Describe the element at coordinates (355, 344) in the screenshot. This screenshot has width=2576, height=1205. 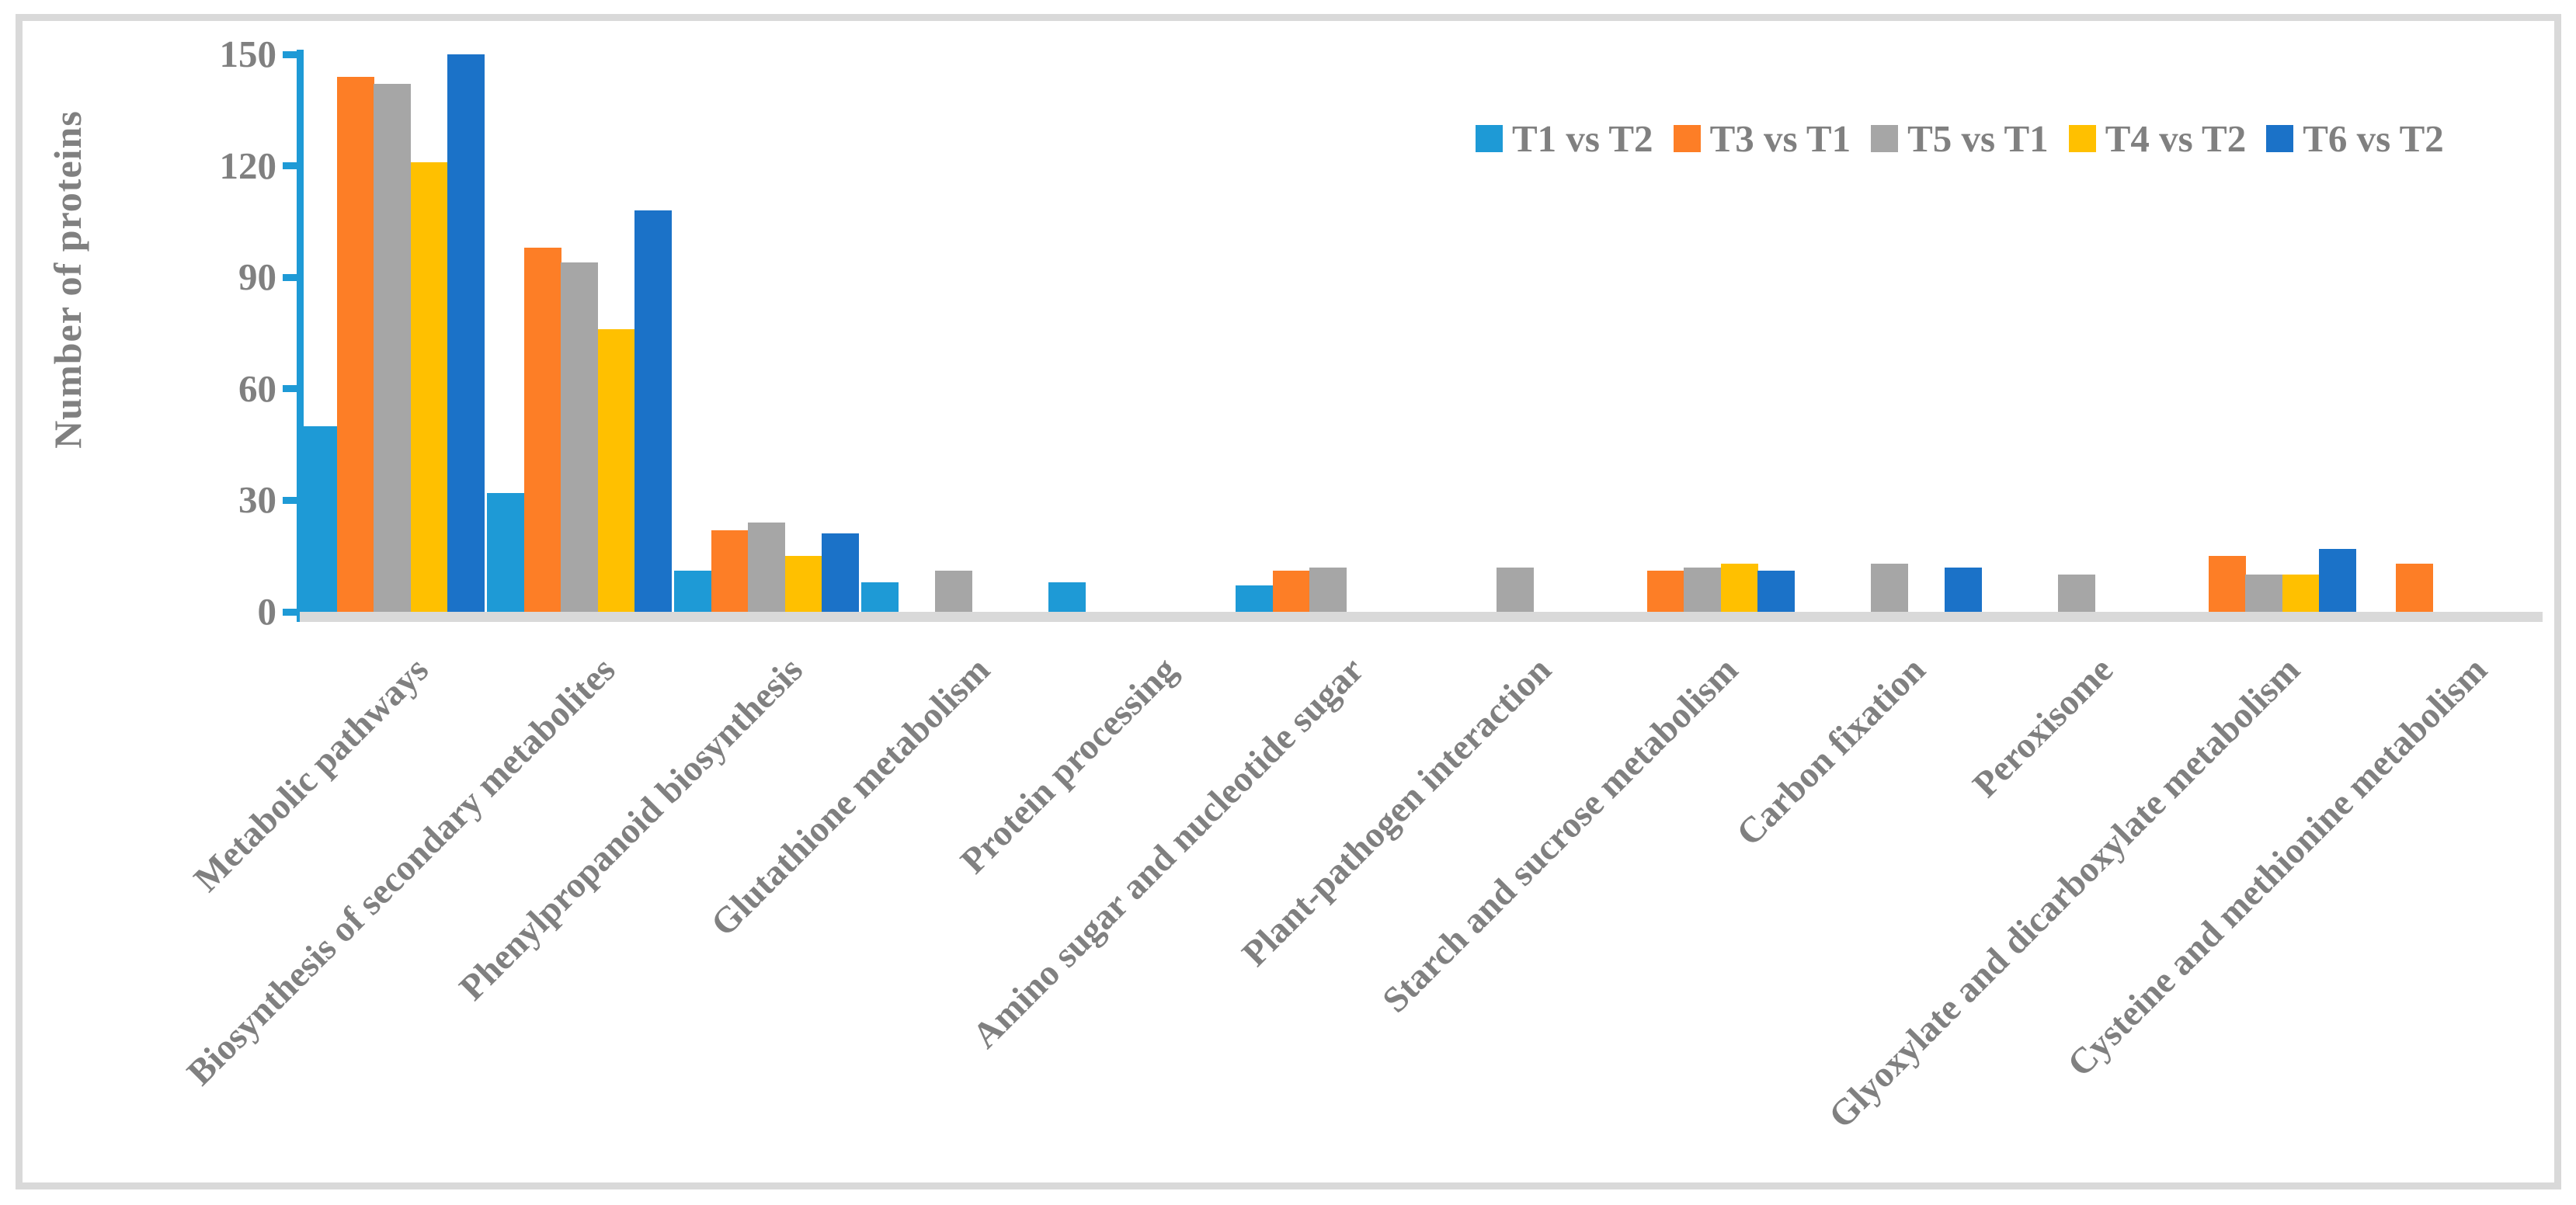
I see `bar-T3vsT1-metabolic-pathways` at that location.